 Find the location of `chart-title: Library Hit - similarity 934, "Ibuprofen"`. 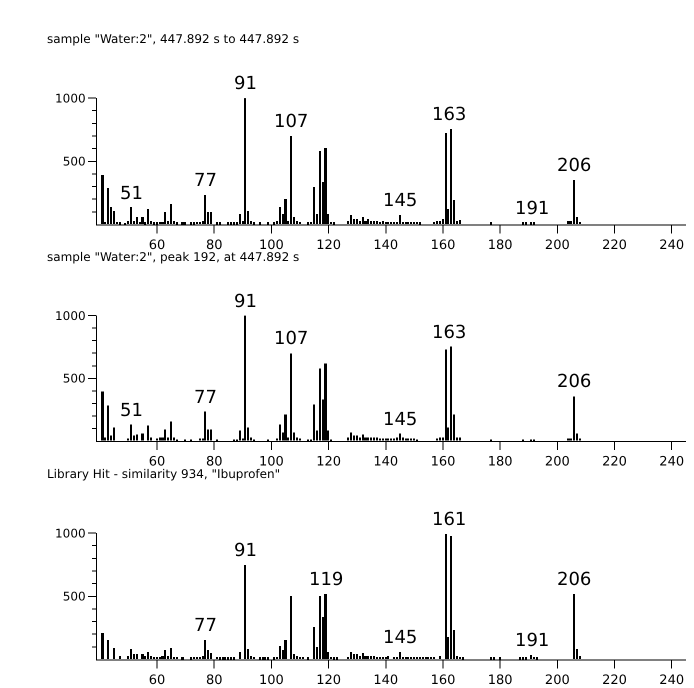

chart-title: Library Hit - similarity 934, "Ibuprofen" is located at coordinates (163, 474).